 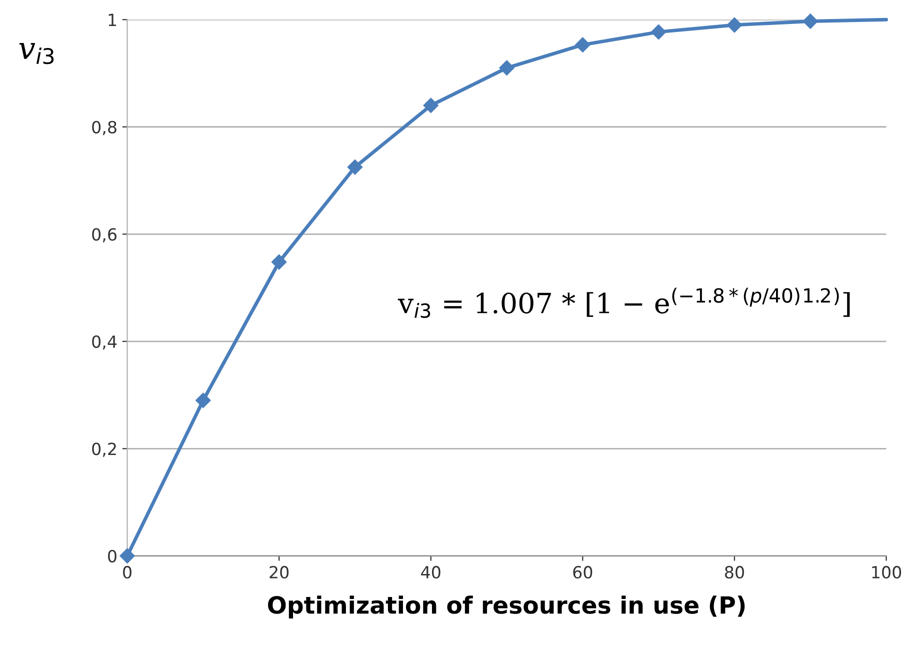 What do you see at coordinates (112, 20) in the screenshot?
I see `y-tick-label: 1` at bounding box center [112, 20].